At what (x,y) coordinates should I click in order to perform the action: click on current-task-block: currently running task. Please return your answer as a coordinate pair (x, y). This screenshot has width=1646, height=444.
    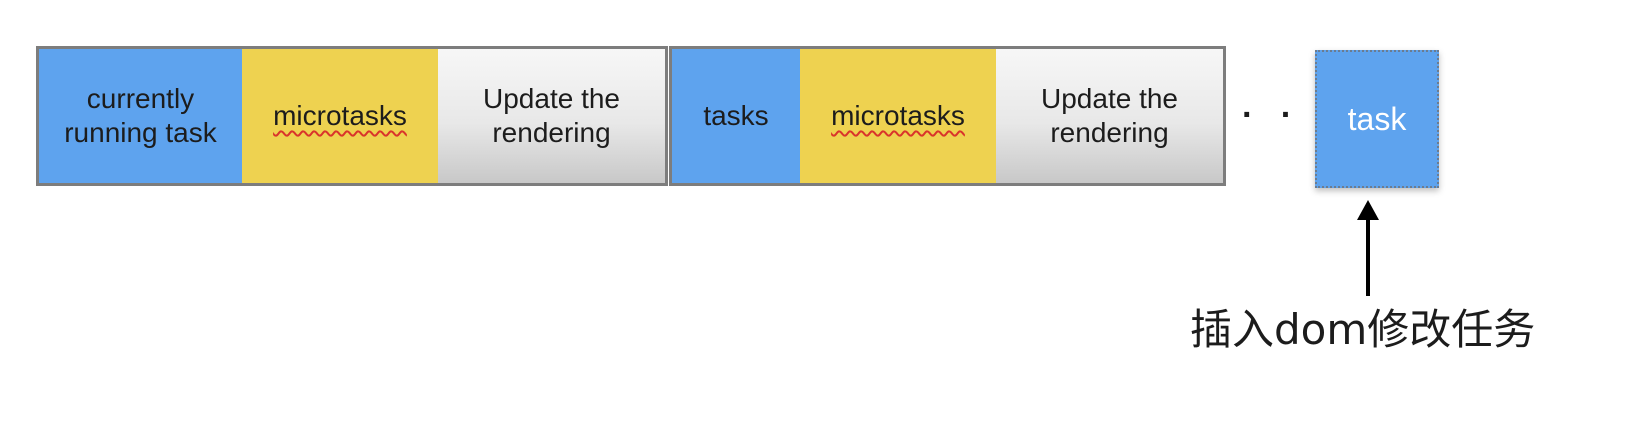
    Looking at the image, I should click on (140, 116).